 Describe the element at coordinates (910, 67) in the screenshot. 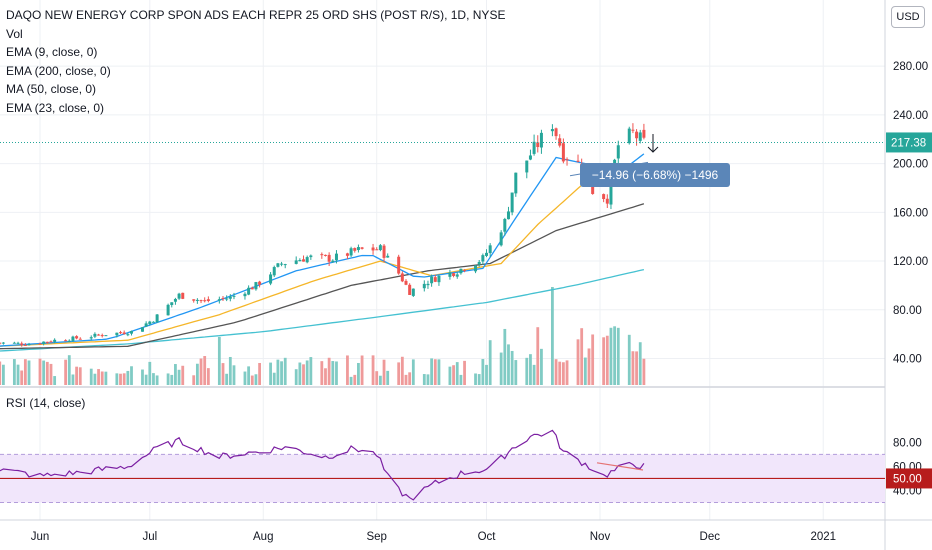

I see `price-tick-label: 280.00` at that location.